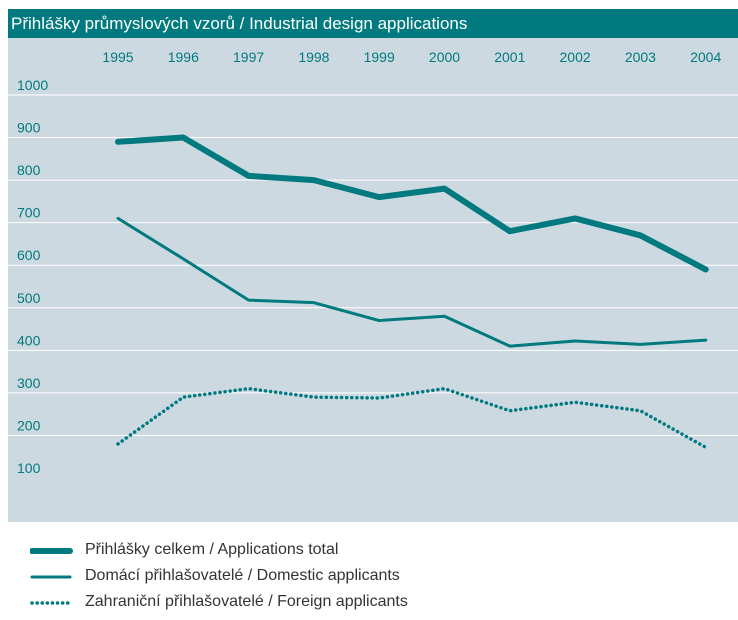  Describe the element at coordinates (51, 577) in the screenshot. I see `legend-swatch-solid` at that location.